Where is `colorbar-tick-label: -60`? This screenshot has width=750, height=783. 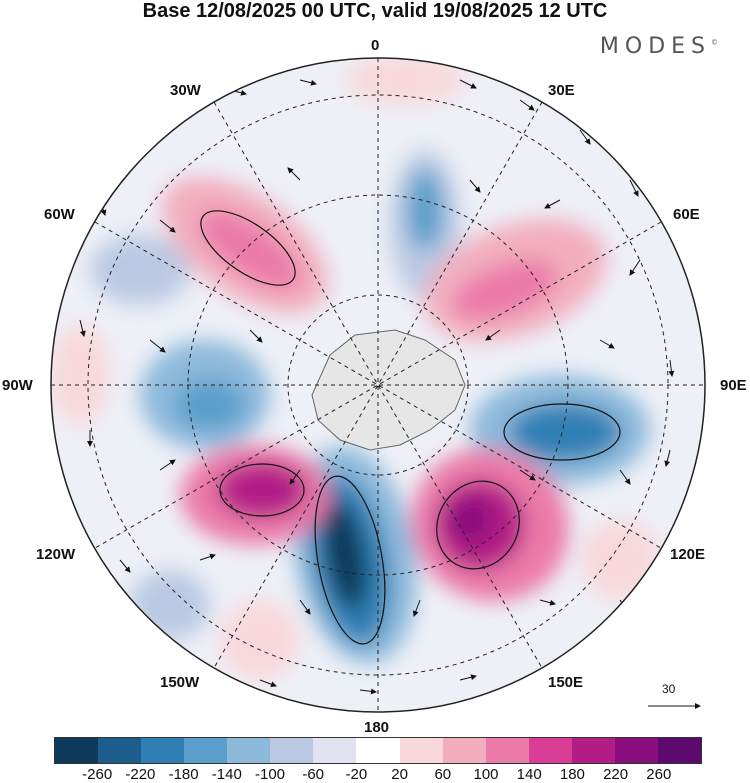
colorbar-tick-label: -60 is located at coordinates (313, 774).